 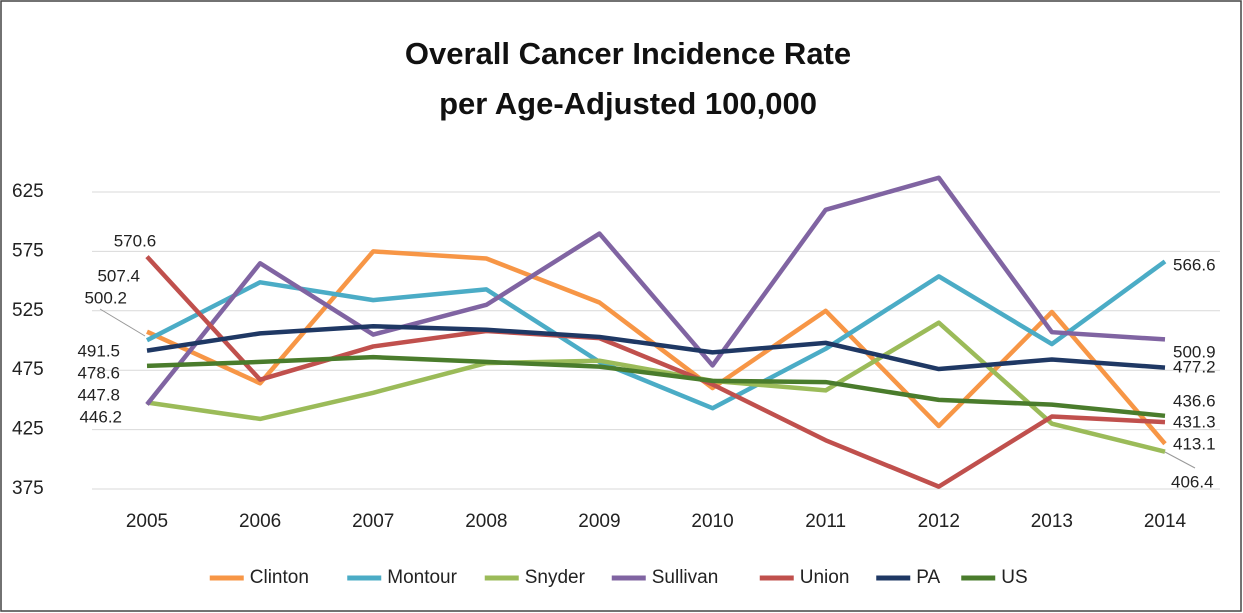 I want to click on y-tick-label: 525, so click(x=28, y=310).